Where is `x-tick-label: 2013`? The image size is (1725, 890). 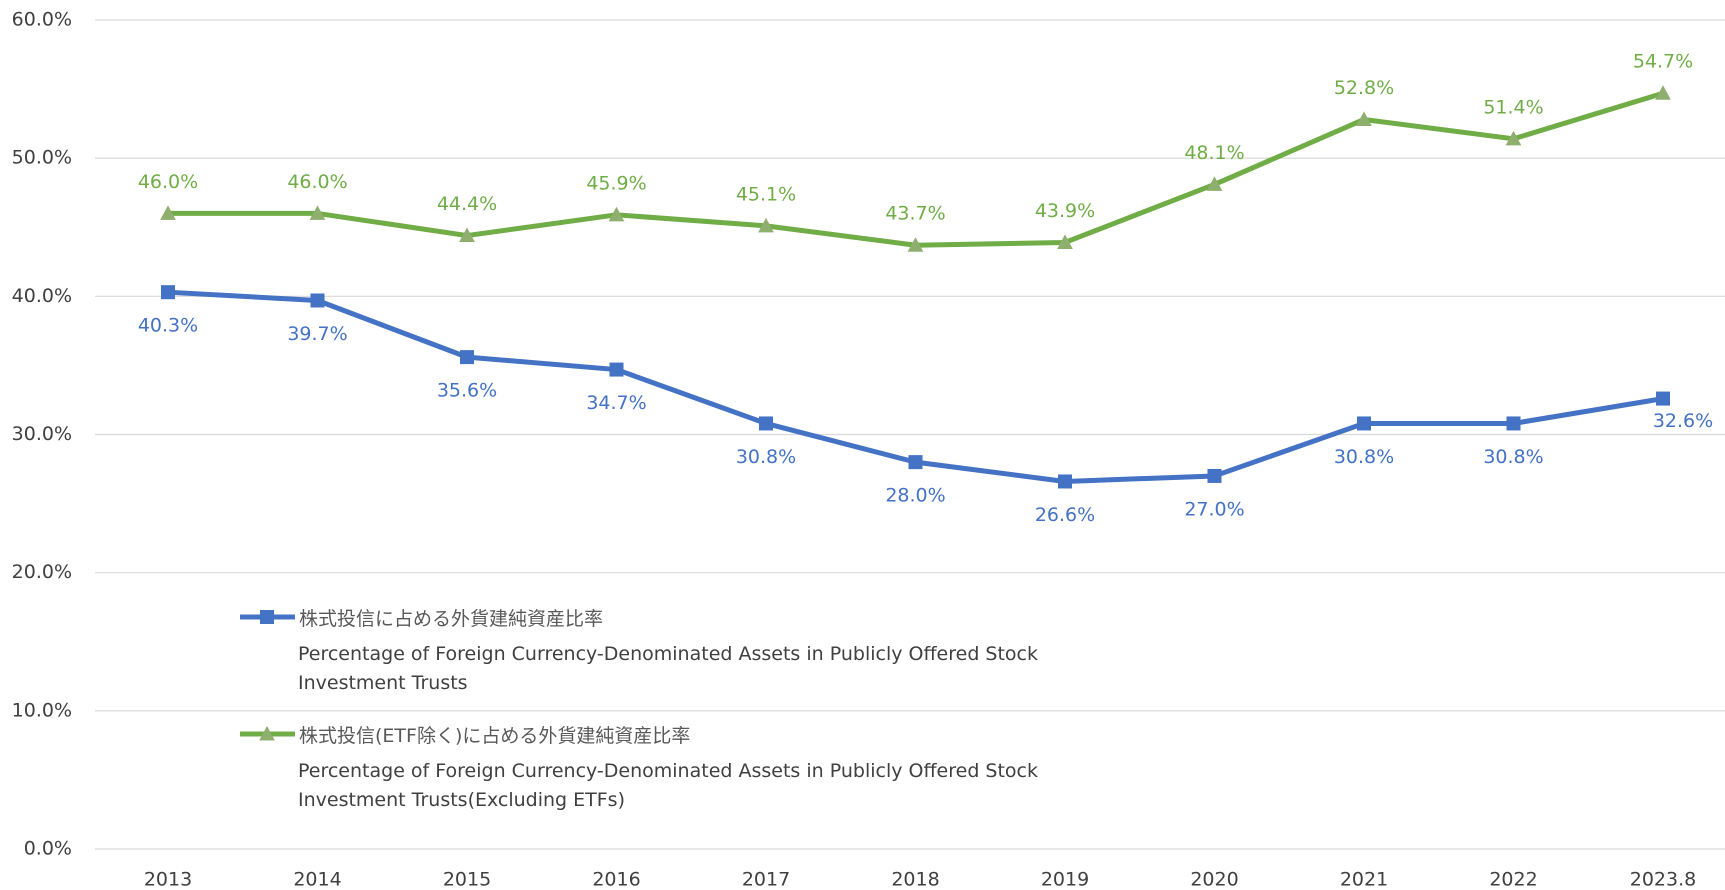 x-tick-label: 2013 is located at coordinates (168, 879).